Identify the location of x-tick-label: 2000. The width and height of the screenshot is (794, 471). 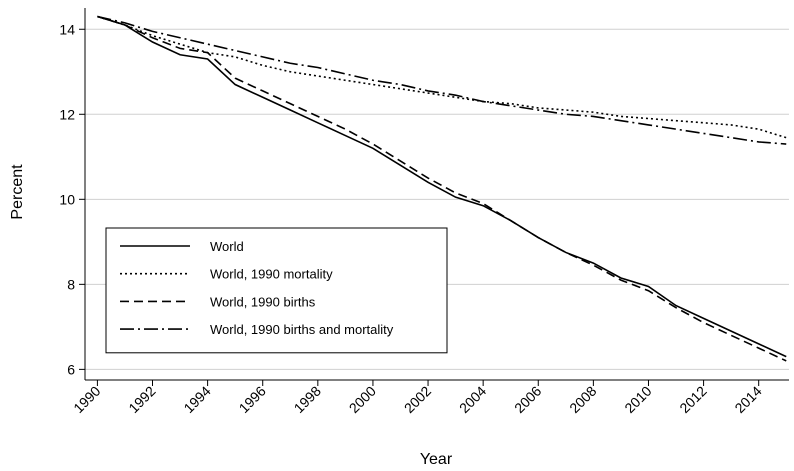
(362, 399).